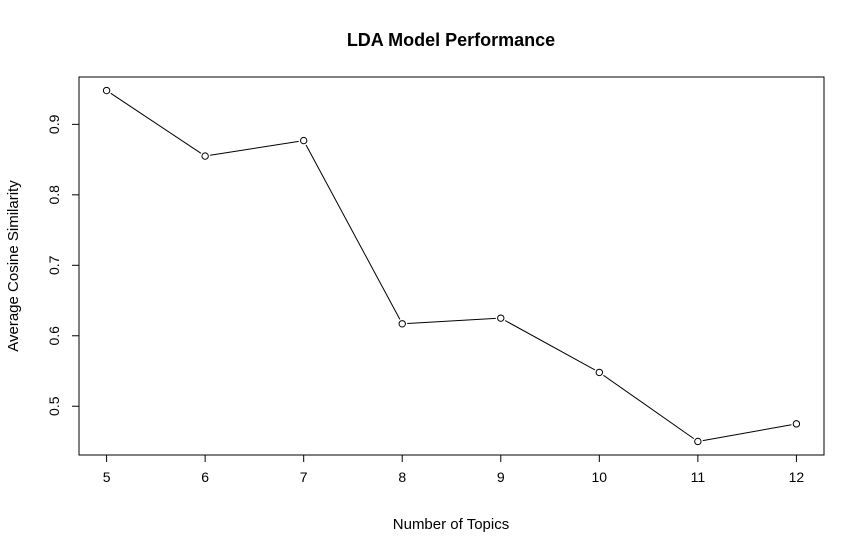 This screenshot has width=863, height=555. Describe the element at coordinates (797, 477) in the screenshot. I see `x-tick-label: 12` at that location.